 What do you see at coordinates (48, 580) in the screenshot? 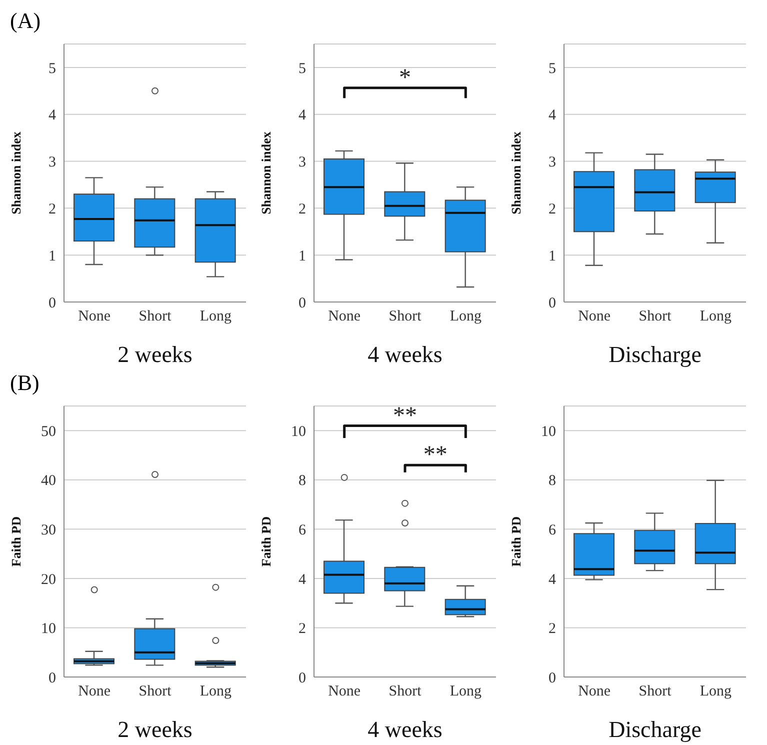
I see `y-tick-label: 20` at bounding box center [48, 580].